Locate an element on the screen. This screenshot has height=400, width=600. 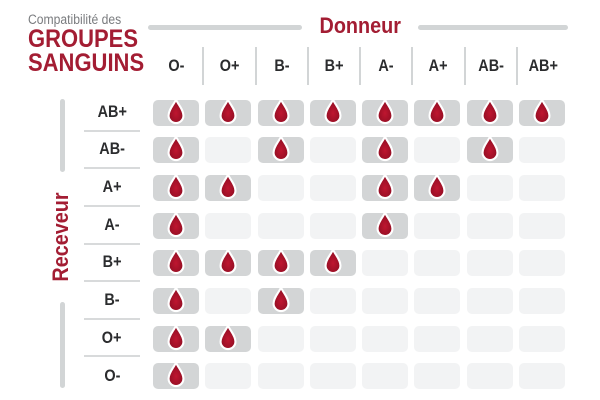
cell-AB+-O+ is located at coordinates (228, 113).